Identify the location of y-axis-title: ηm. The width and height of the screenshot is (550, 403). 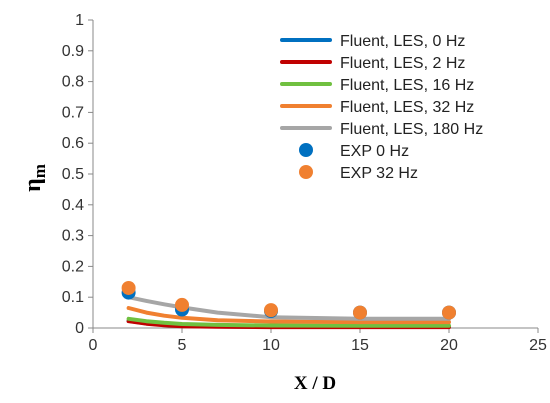
(34, 178).